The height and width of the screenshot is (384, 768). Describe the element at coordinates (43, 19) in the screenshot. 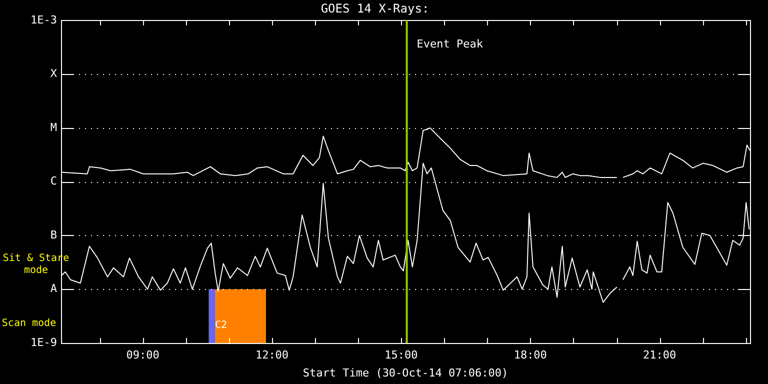

I see `y-tick-label: 1E-3` at that location.